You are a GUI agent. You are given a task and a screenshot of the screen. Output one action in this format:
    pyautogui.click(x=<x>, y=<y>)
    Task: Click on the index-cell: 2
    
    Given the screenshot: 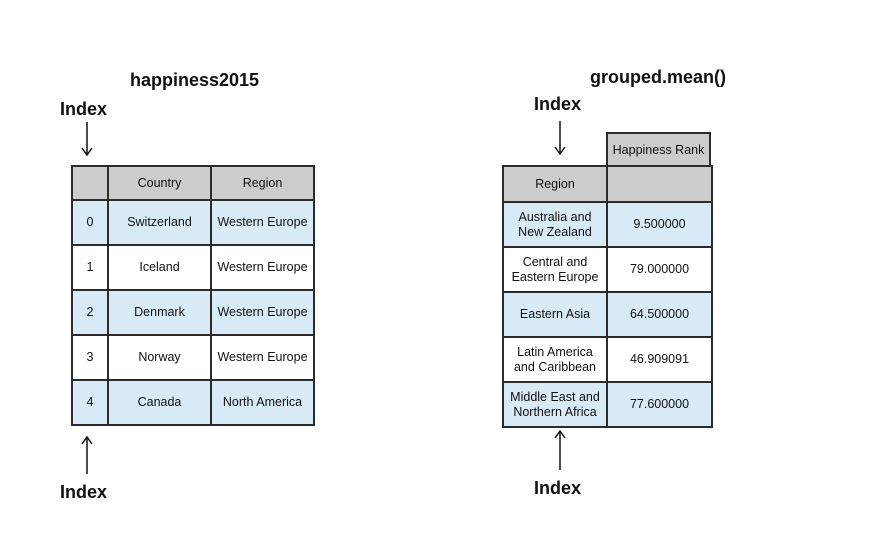 What is the action you would take?
    pyautogui.click(x=90, y=312)
    